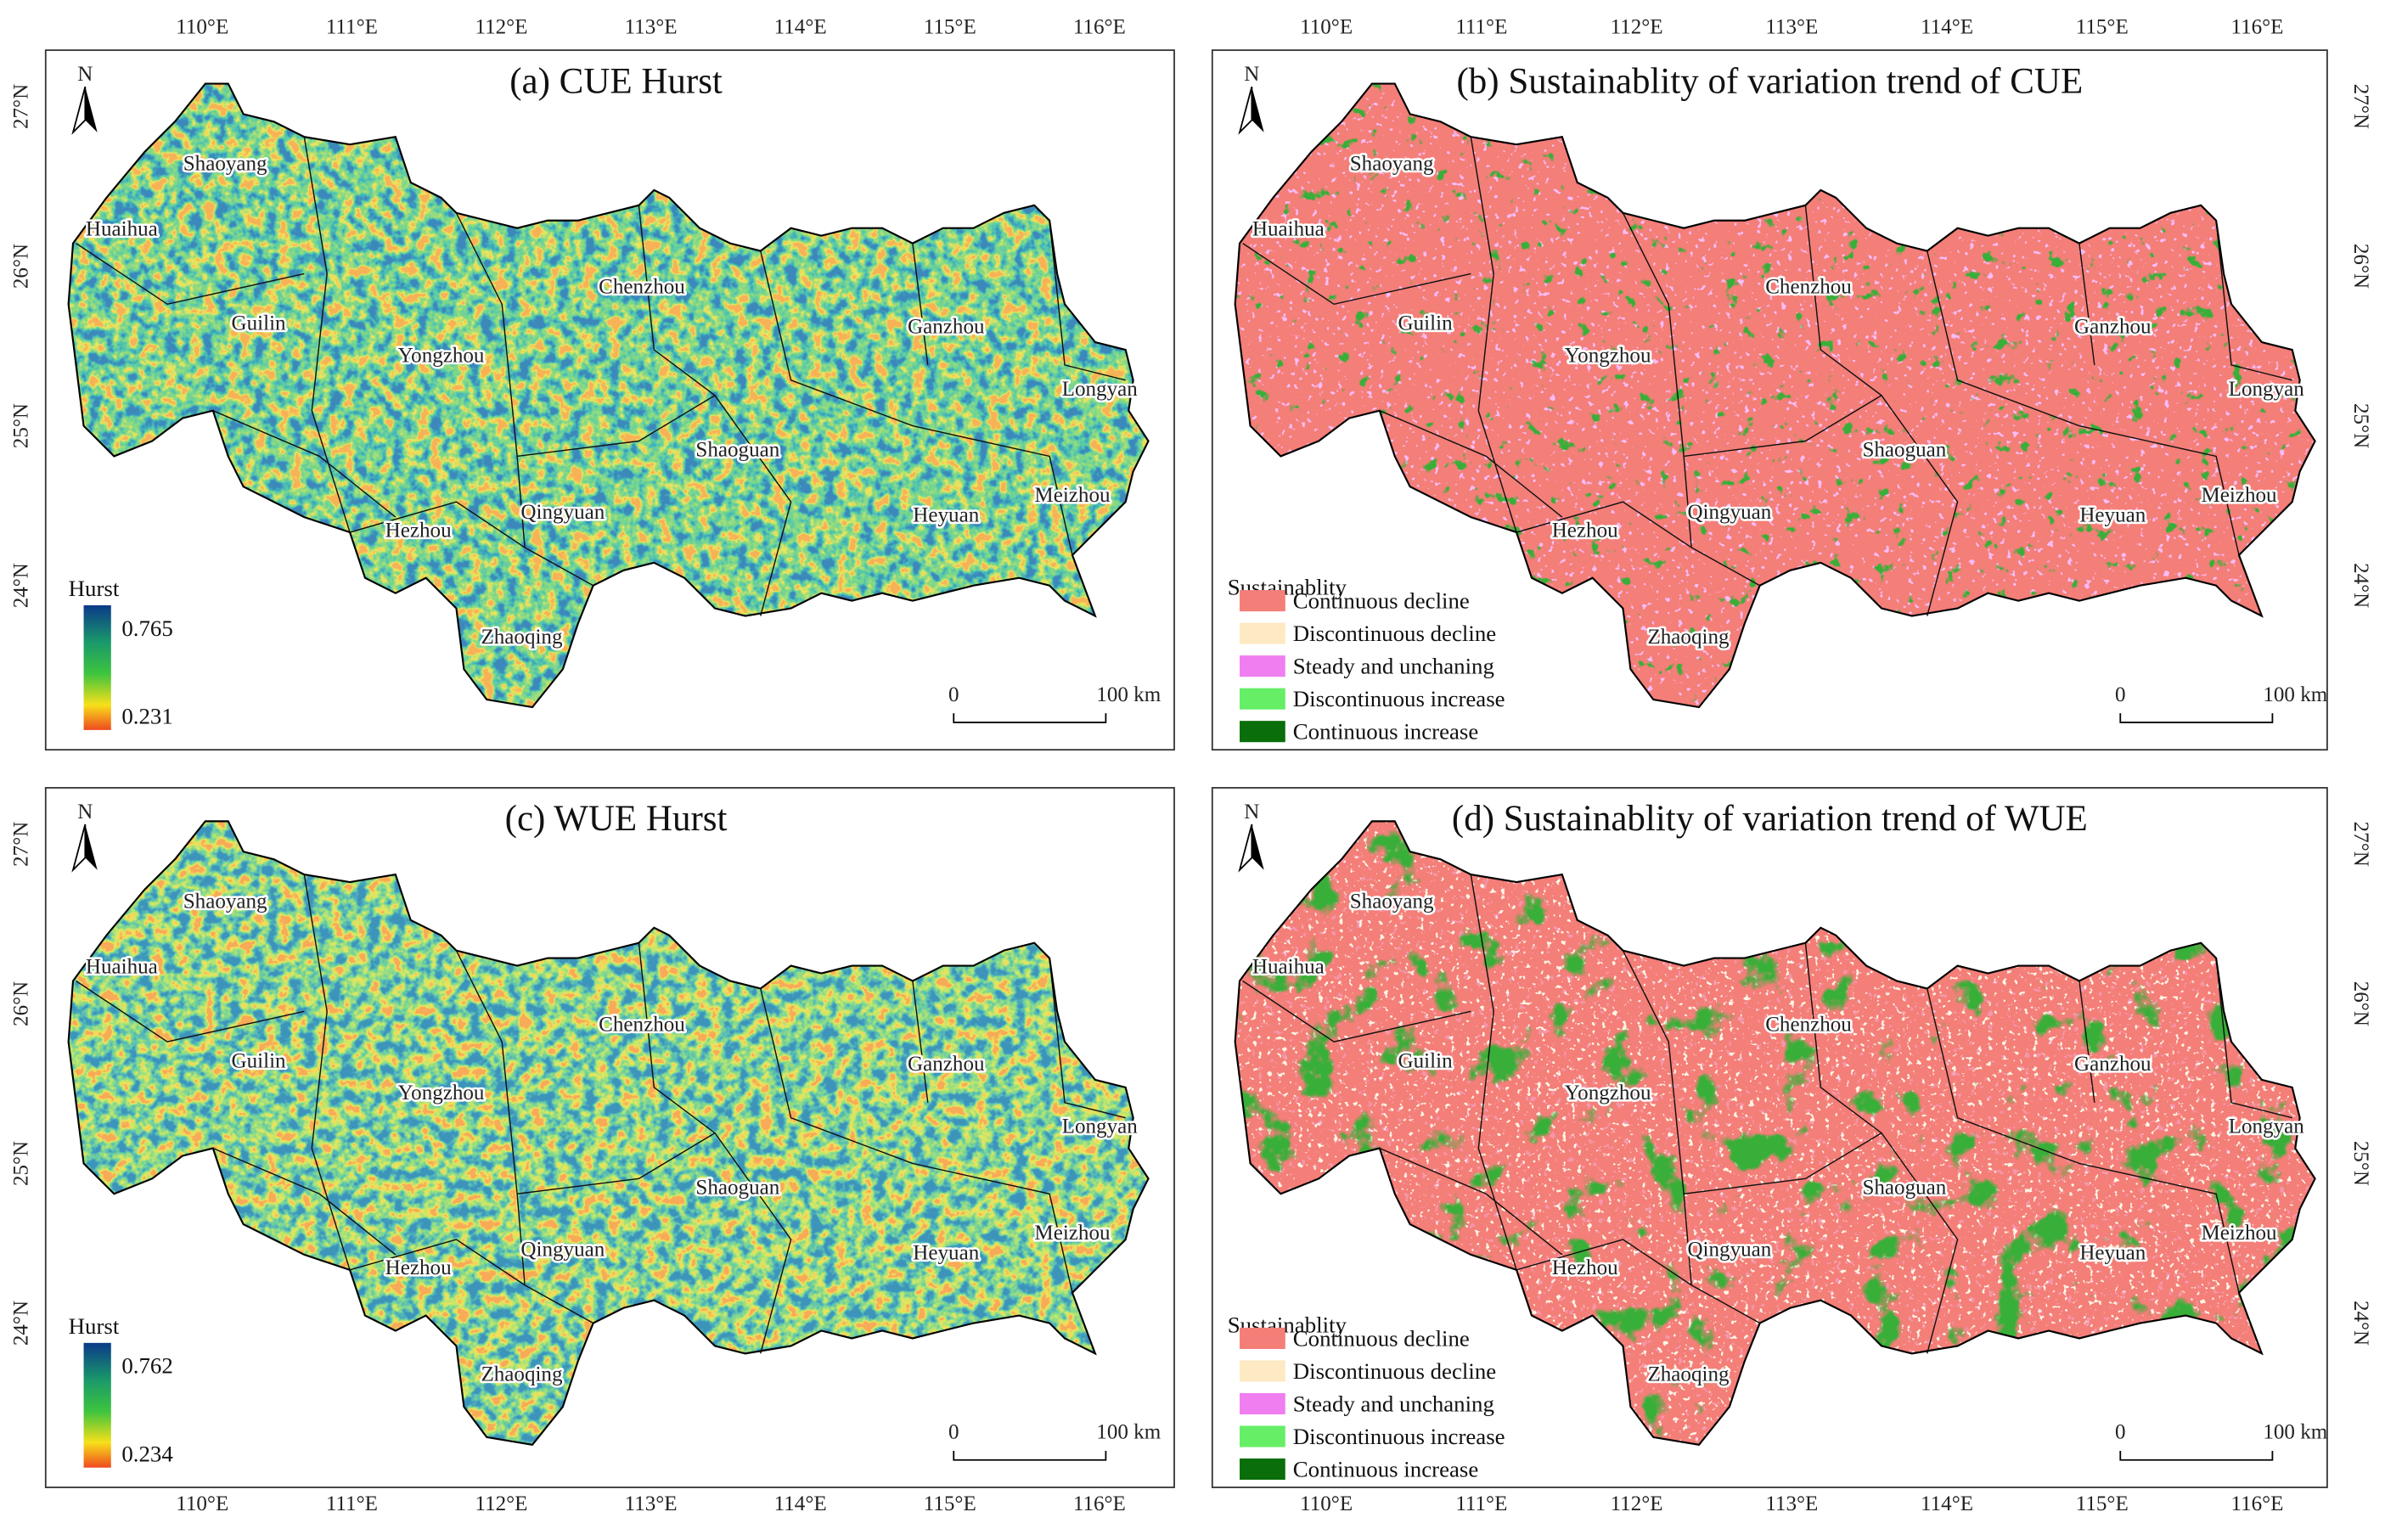  Describe the element at coordinates (419, 1267) in the screenshot. I see `city-label: Hezhou` at that location.